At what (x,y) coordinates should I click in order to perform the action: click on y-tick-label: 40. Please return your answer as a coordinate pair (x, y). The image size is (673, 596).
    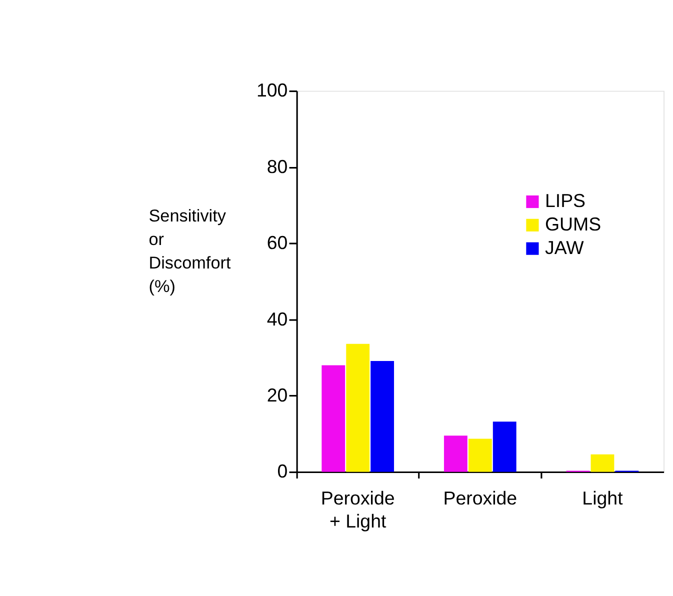
    Looking at the image, I should click on (277, 319).